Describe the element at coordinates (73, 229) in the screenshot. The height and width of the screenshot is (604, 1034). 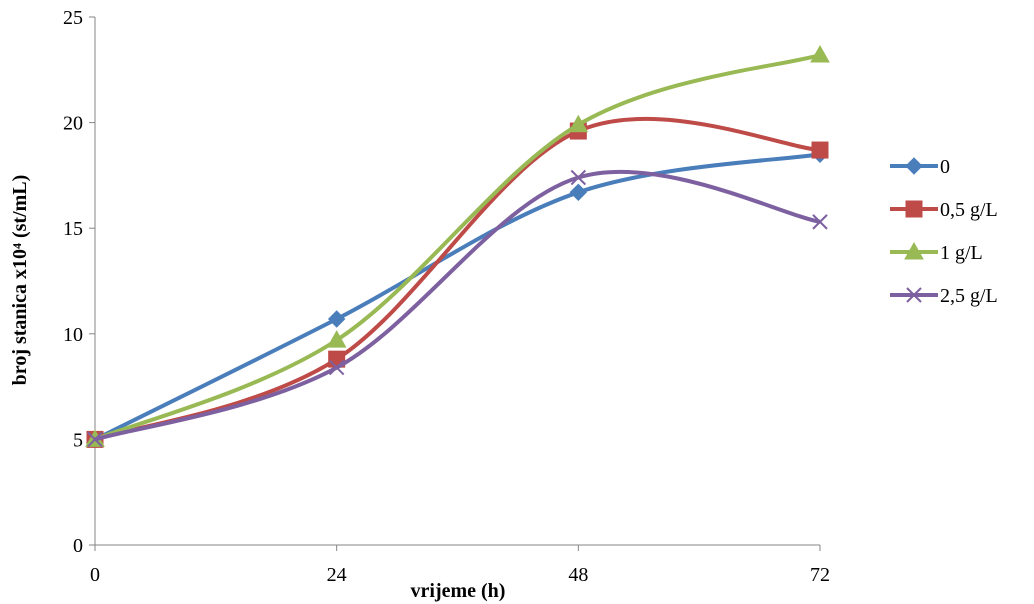
I see `y-tick-label: 15` at that location.